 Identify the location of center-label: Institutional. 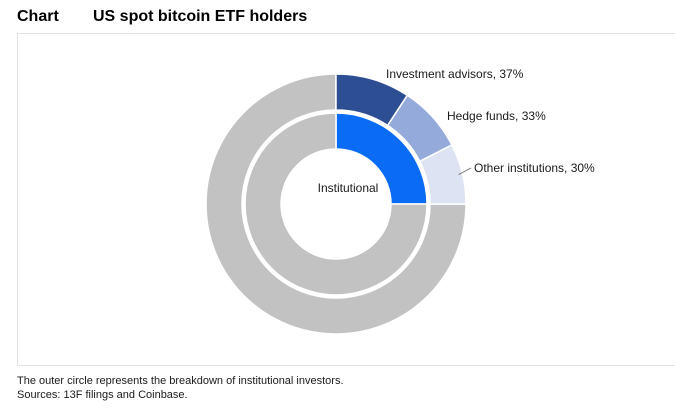
(348, 188).